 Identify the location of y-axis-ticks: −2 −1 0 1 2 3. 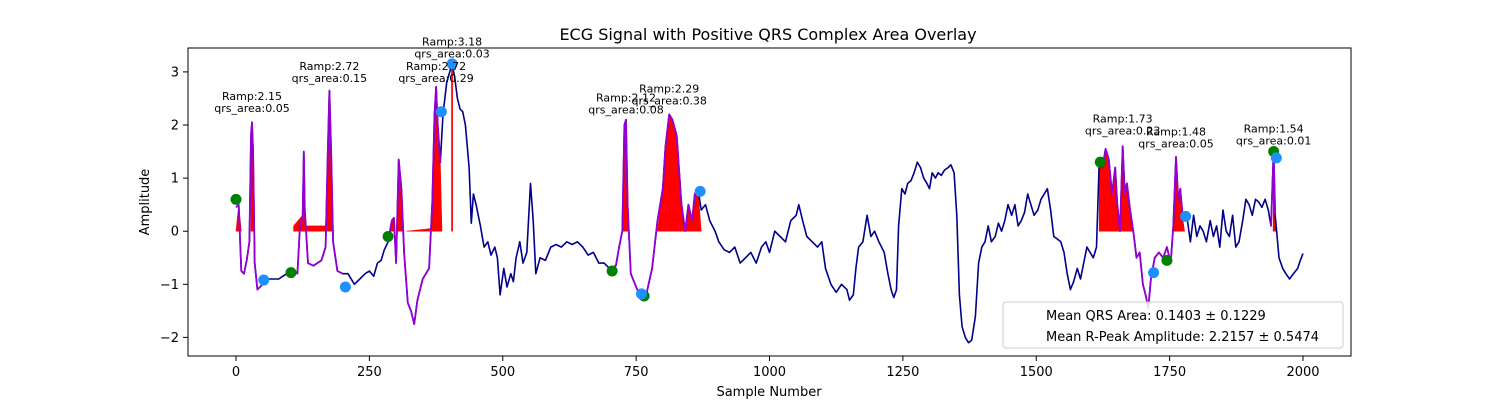
(174, 205).